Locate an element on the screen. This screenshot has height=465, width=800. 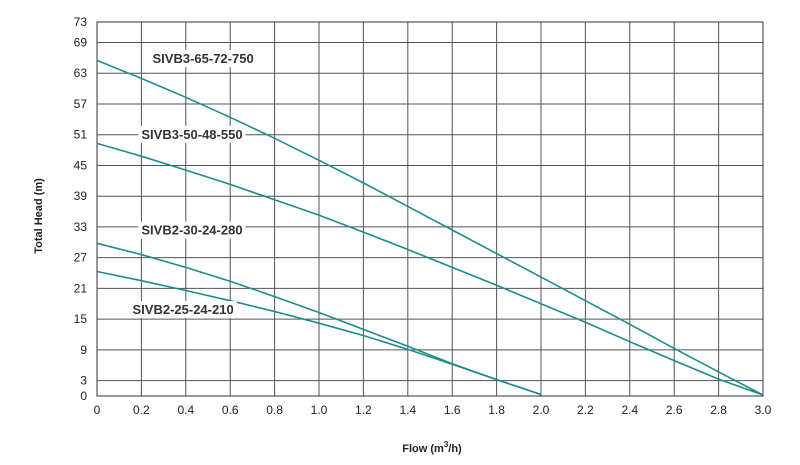
x-tick-label: 1.8 is located at coordinates (496, 410).